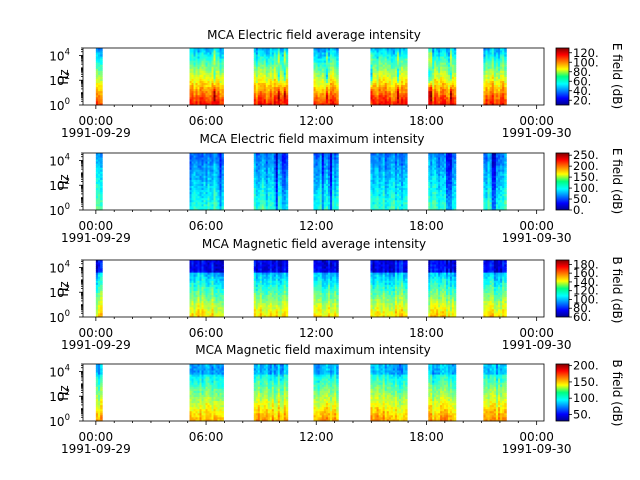  What do you see at coordinates (586, 382) in the screenshot?
I see `colorbar-tick-label: 150.` at bounding box center [586, 382].